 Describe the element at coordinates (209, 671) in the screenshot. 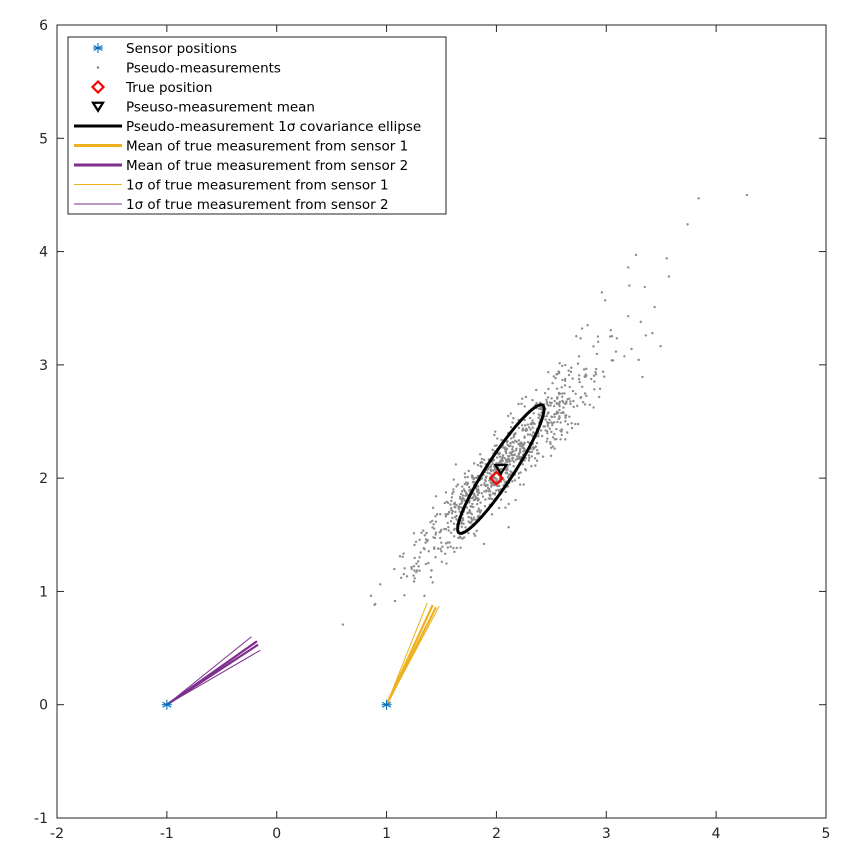

I see `sensor2-sigma-line` at that location.